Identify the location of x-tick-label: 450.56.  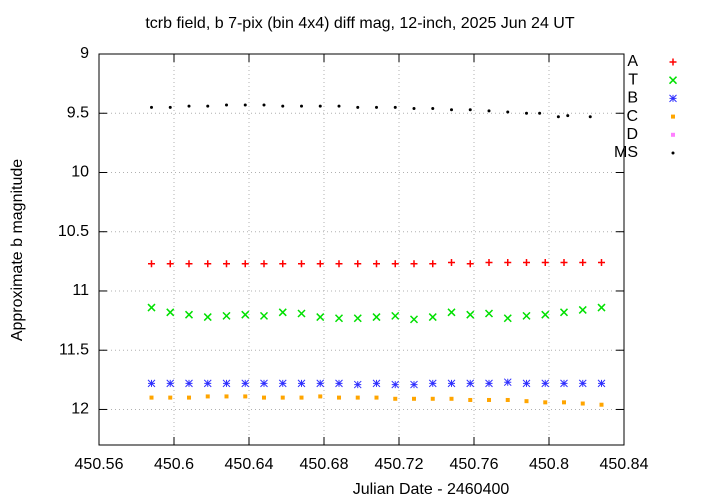
(99, 464).